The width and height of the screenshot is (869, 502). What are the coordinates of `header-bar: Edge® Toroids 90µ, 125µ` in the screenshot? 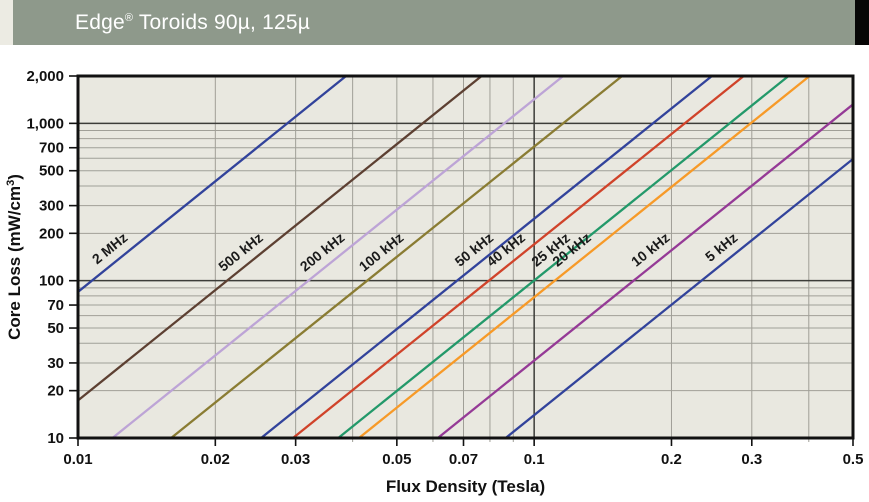 It's located at (434, 22).